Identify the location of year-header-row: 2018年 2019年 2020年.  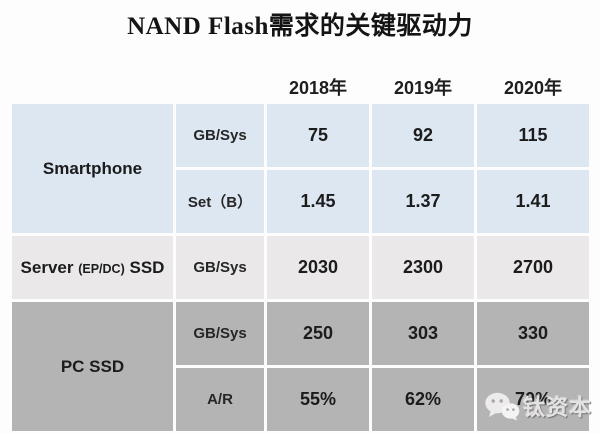
(300, 87).